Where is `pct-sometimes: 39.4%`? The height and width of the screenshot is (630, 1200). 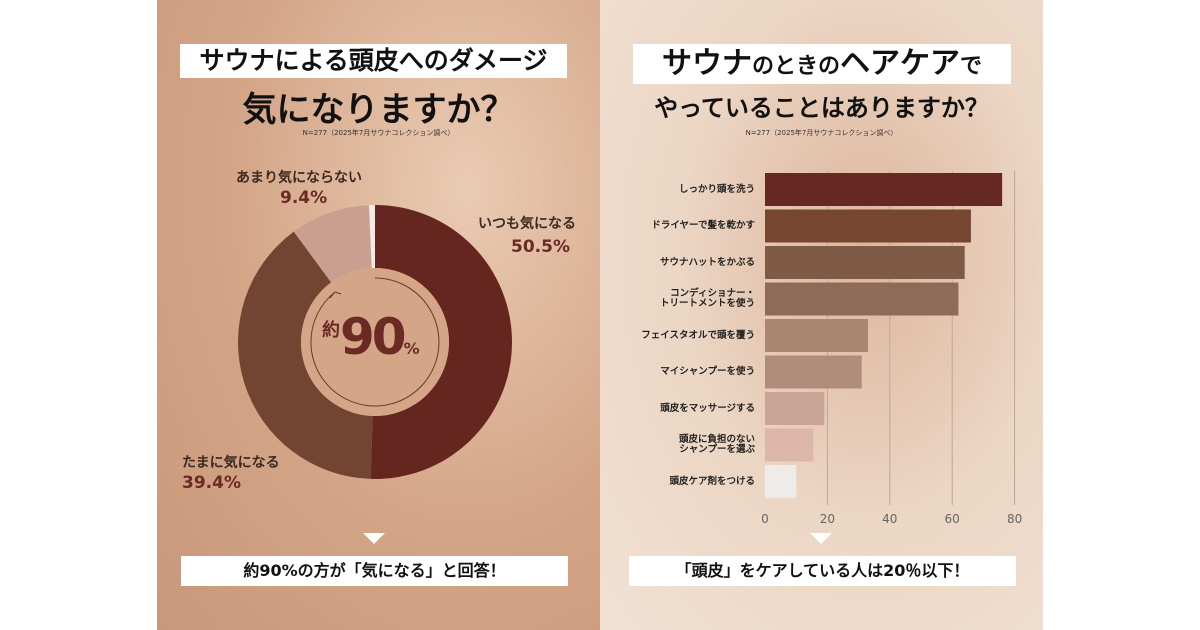 pct-sometimes: 39.4% is located at coordinates (211, 483).